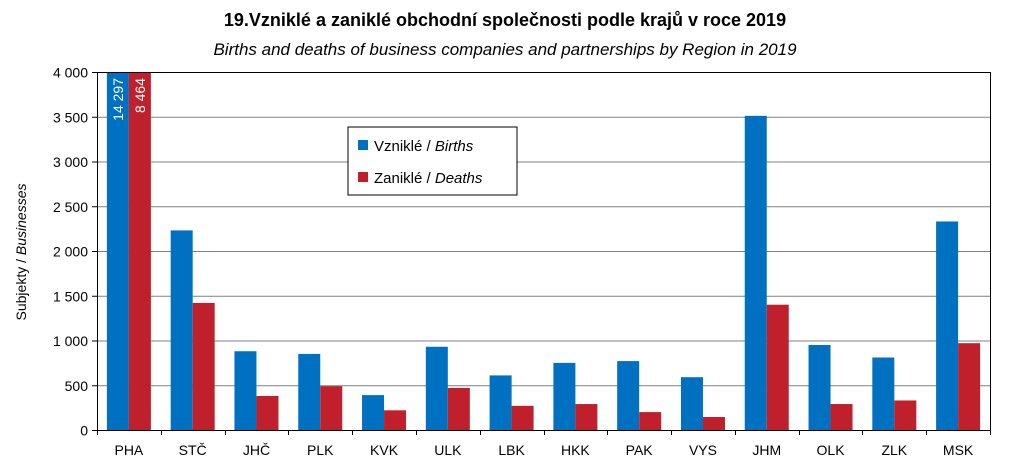 The height and width of the screenshot is (473, 1011). Describe the element at coordinates (70, 296) in the screenshot. I see `y-tick-label: 1 500` at that location.